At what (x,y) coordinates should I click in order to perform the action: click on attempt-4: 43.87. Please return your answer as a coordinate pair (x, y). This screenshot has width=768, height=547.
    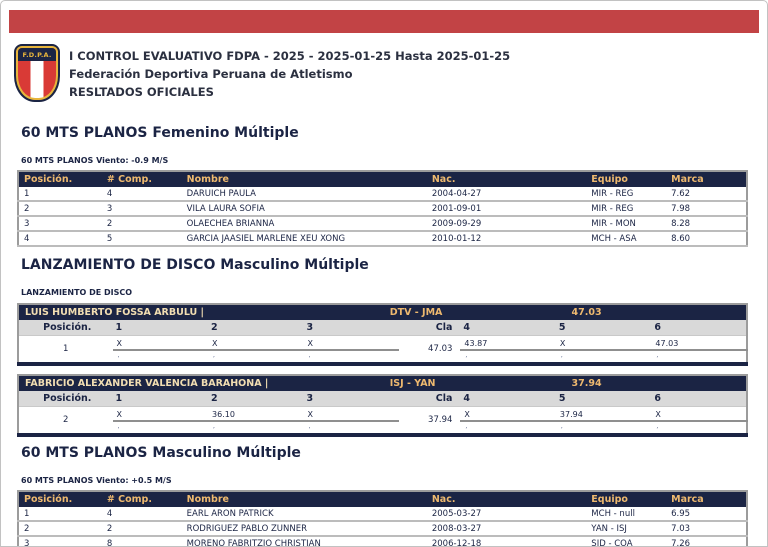
    Looking at the image, I should click on (508, 343).